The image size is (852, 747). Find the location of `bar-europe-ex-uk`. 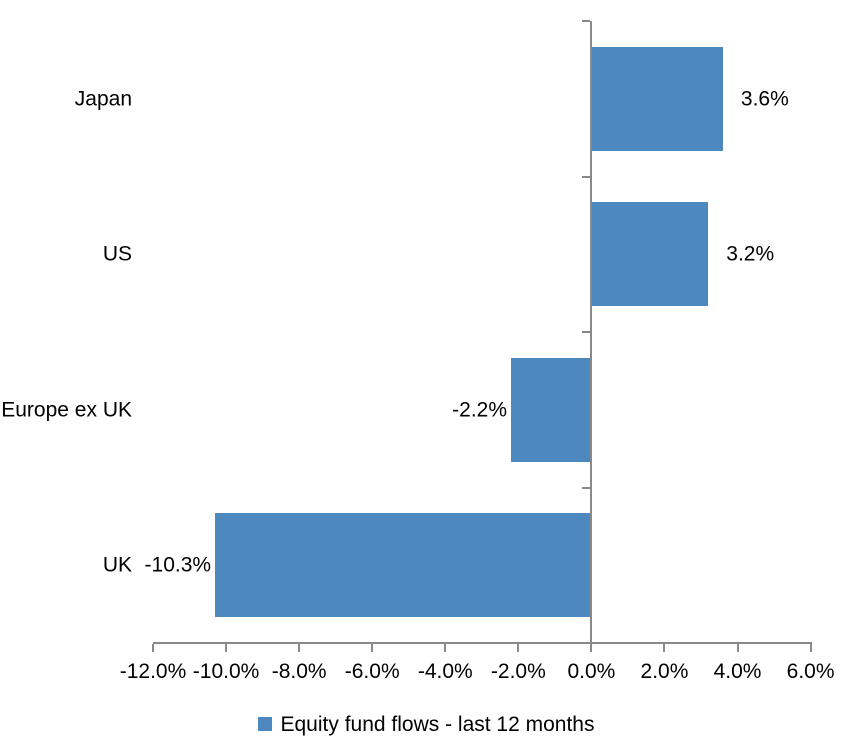

bar-europe-ex-uk is located at coordinates (551, 409).